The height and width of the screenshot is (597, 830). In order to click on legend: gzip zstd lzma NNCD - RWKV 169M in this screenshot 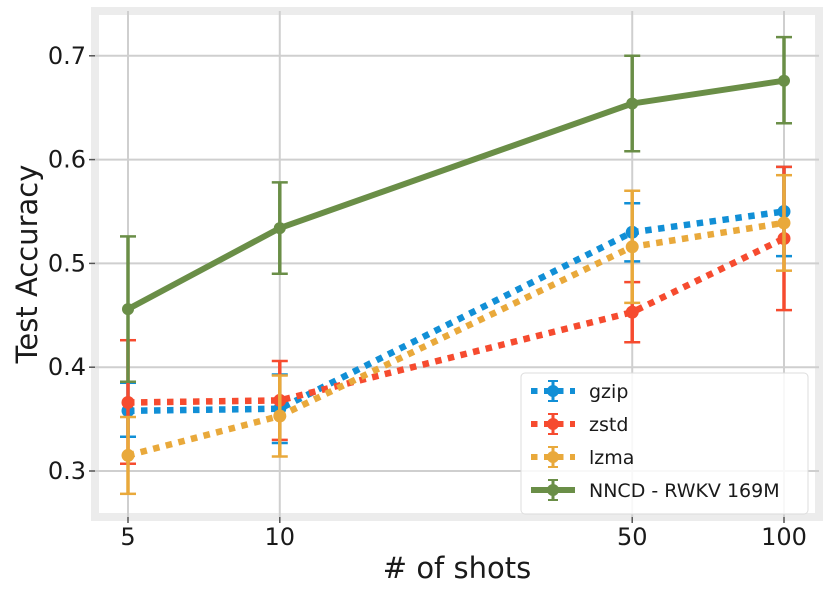, I will do `click(664, 443)`.